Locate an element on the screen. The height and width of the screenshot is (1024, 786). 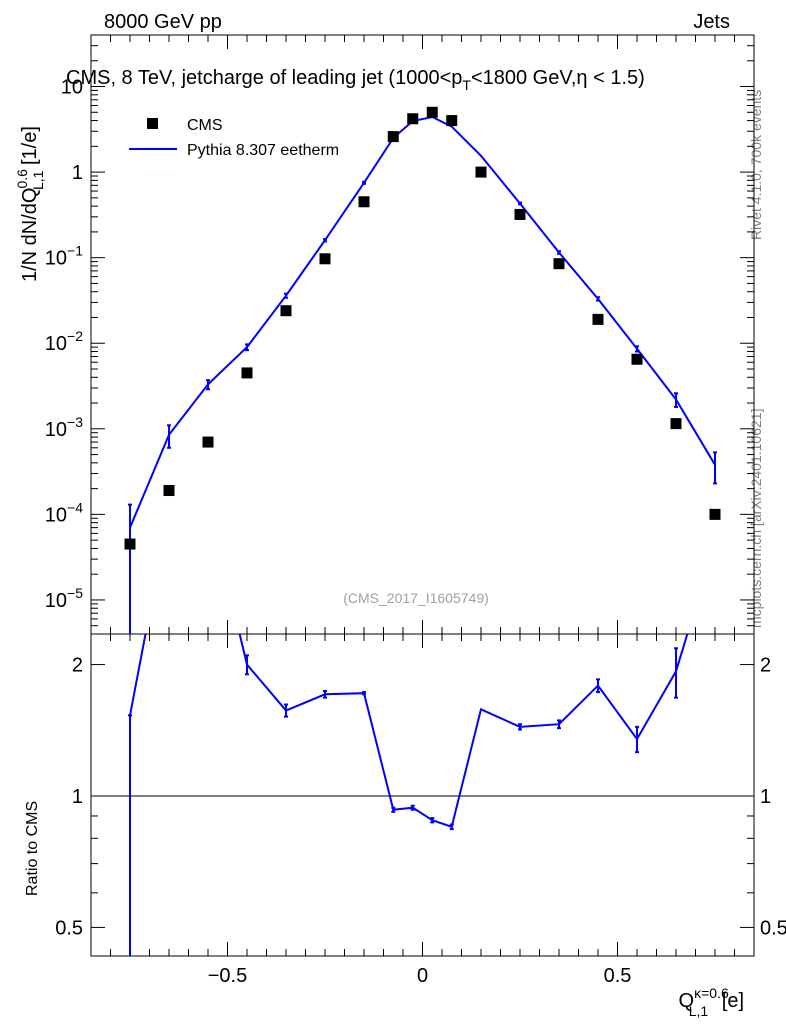
ratio-y-tick-label-right: 1 is located at coordinates (765, 797).